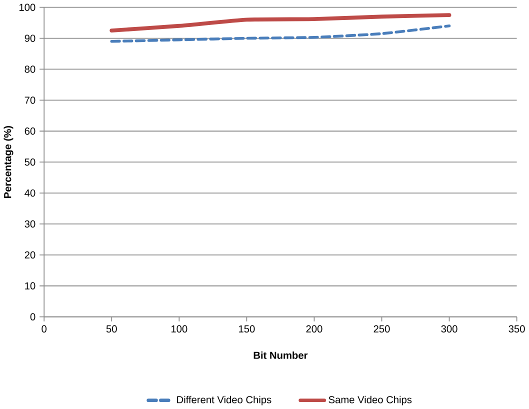  I want to click on x-tick-label: 300, so click(449, 328).